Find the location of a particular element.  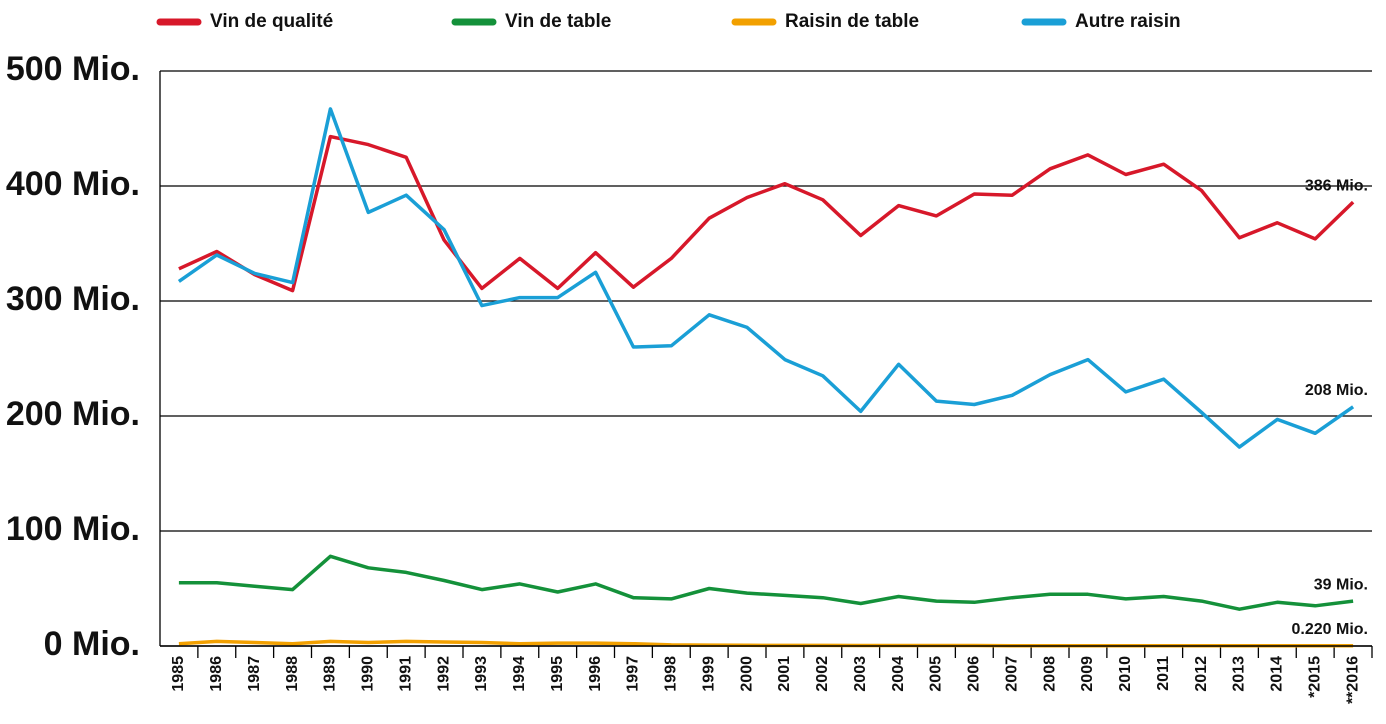

x-tick-label: 1993 is located at coordinates (481, 674).